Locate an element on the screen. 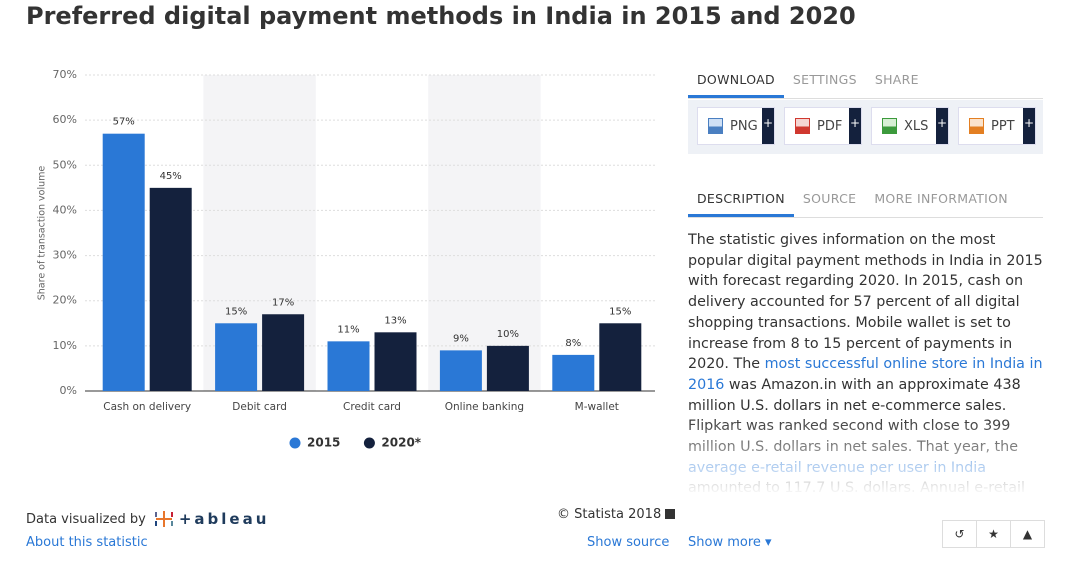 The image size is (1080, 567). copyright: © Statista 2018 is located at coordinates (616, 514).